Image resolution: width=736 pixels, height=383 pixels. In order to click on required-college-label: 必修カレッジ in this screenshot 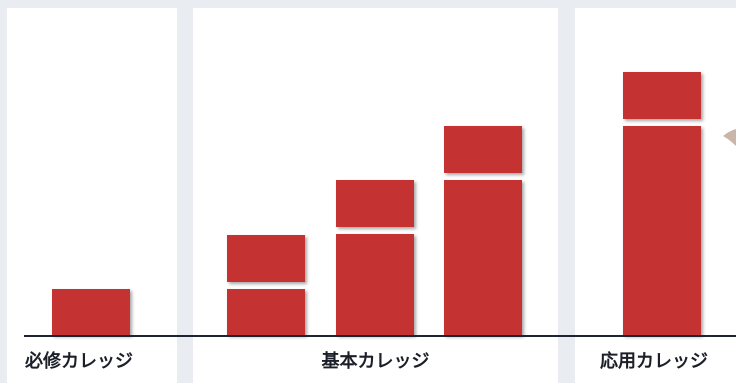, I will do `click(79, 361)`.